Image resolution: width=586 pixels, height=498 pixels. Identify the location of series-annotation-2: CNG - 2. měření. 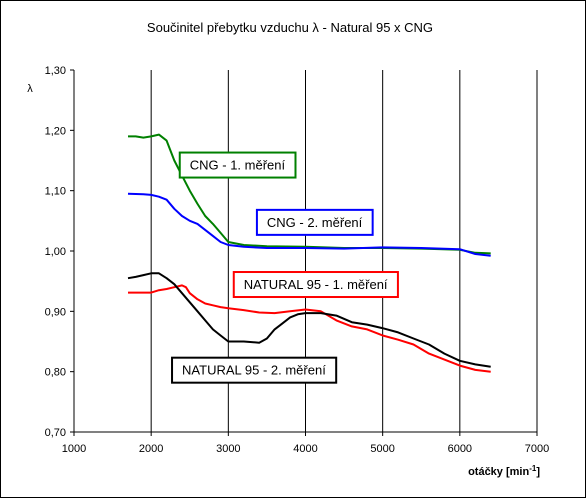
(314, 222).